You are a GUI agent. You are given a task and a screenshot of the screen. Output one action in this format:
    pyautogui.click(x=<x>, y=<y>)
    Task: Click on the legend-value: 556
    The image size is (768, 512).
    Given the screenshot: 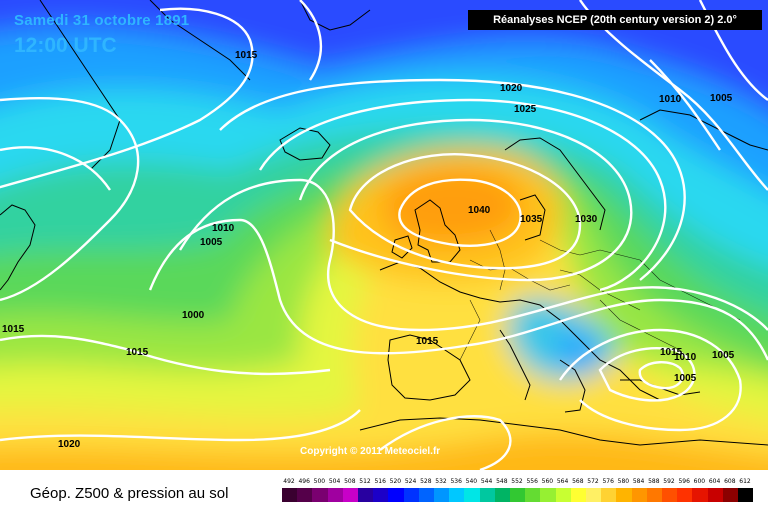 What is the action you would take?
    pyautogui.click(x=532, y=481)
    